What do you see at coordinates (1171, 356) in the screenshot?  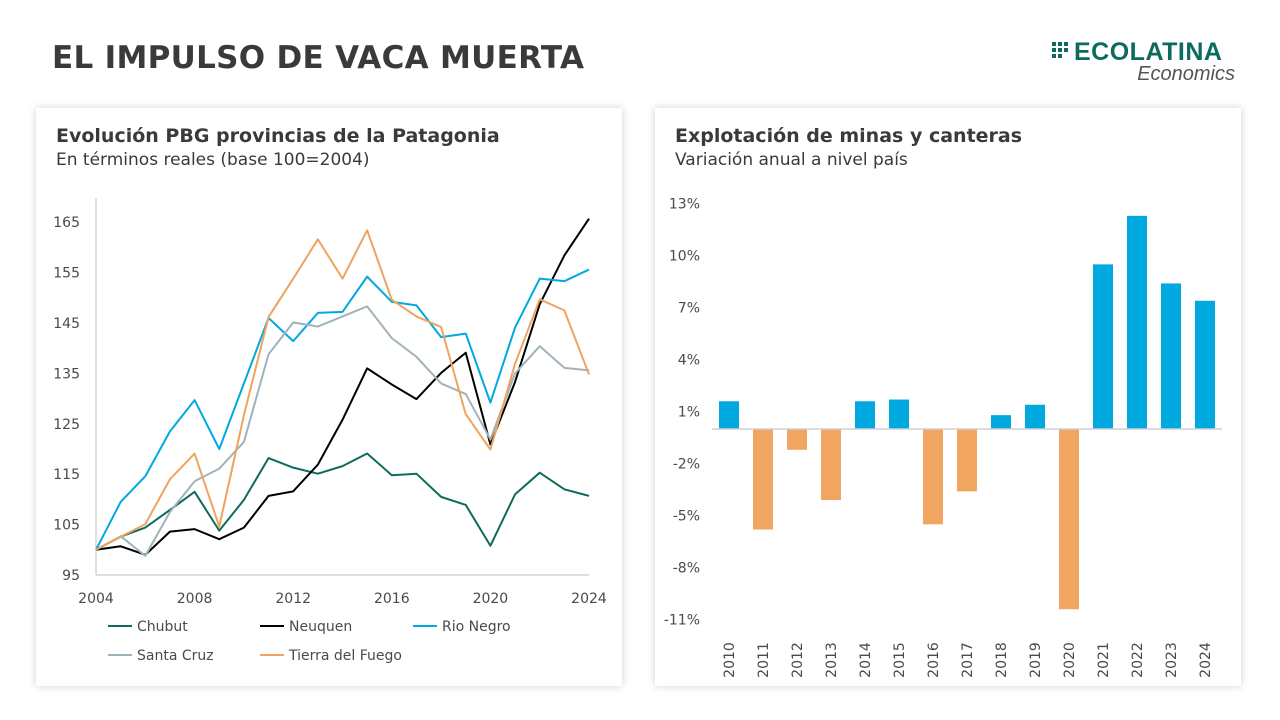 I see `bar-2023` at bounding box center [1171, 356].